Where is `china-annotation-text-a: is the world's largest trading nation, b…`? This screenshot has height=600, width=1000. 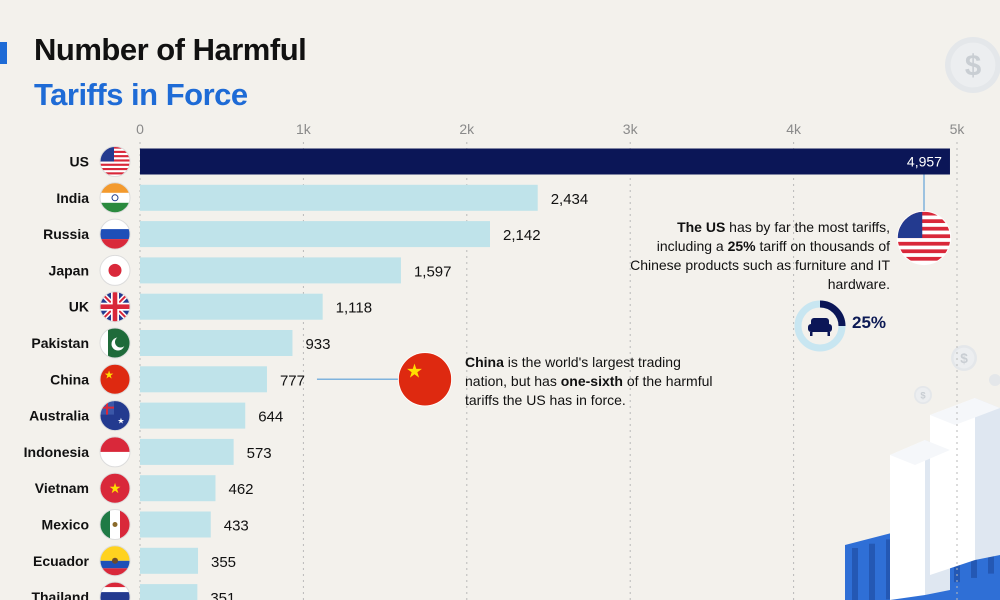
china-annotation-text-a: is the world's largest trading nation, b… is located at coordinates (573, 371).